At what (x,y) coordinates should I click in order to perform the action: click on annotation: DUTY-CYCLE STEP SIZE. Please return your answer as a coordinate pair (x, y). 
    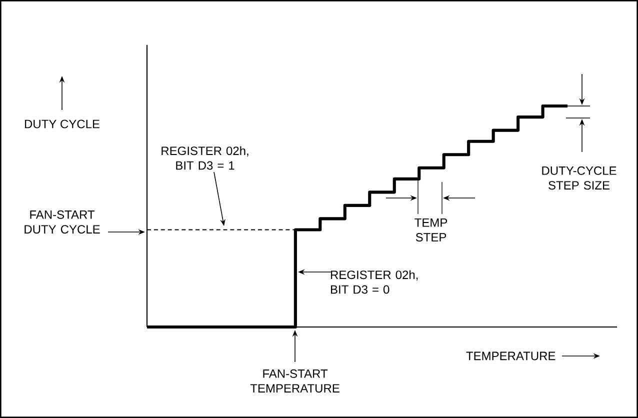
    Looking at the image, I should click on (579, 178).